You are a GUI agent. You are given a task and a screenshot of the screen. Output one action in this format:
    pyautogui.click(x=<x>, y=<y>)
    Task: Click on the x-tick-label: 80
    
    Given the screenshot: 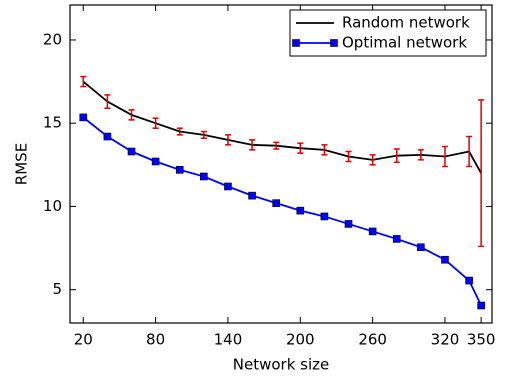 What is the action you would take?
    pyautogui.click(x=155, y=340)
    